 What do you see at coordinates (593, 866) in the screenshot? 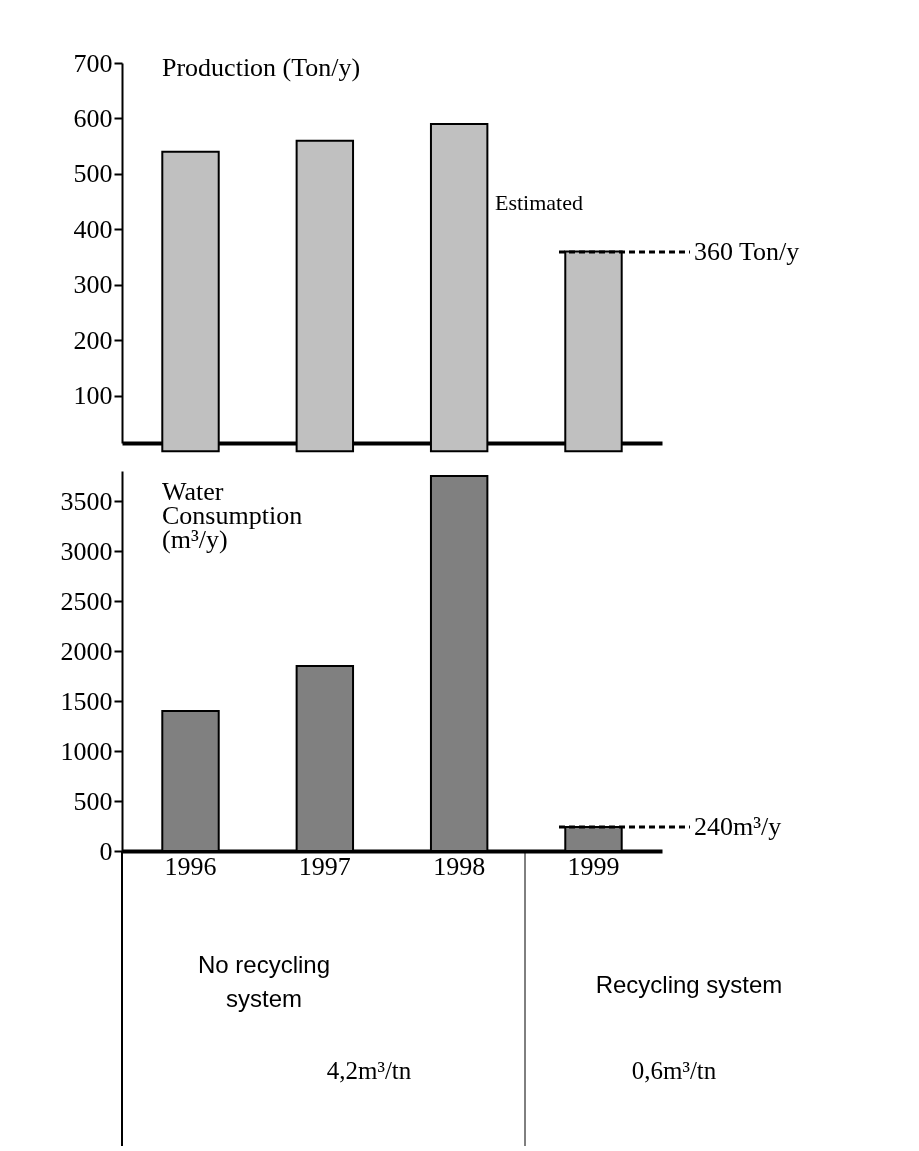
I see `x-tick-label: 1999` at bounding box center [593, 866].